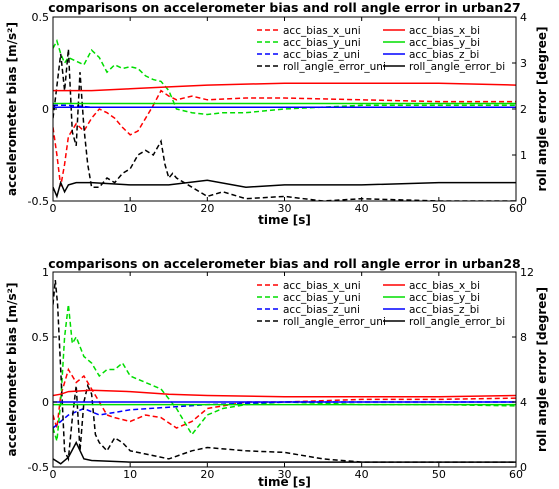 The image size is (559, 489). What do you see at coordinates (523, 109) in the screenshot?
I see `y-right-tick-label: 2` at bounding box center [523, 109].